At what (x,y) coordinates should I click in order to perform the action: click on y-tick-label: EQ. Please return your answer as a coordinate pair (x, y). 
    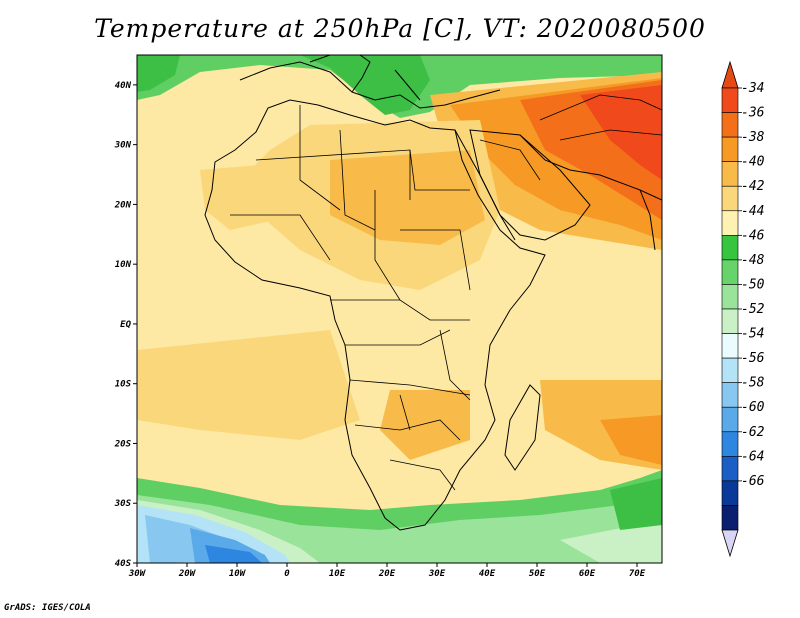
    Looking at the image, I should click on (125, 325).